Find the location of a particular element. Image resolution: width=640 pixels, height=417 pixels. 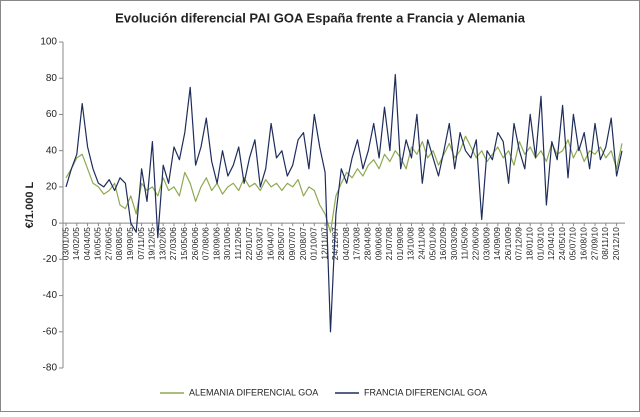

x-tick-label: 07/12/09 is located at coordinates (519, 243).